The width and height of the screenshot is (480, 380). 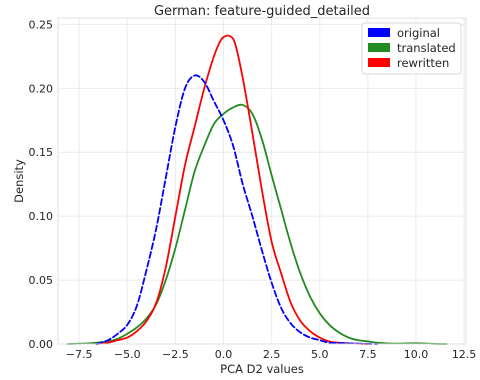 What do you see at coordinates (320, 354) in the screenshot?
I see `x-tick-label: 5.0` at bounding box center [320, 354].